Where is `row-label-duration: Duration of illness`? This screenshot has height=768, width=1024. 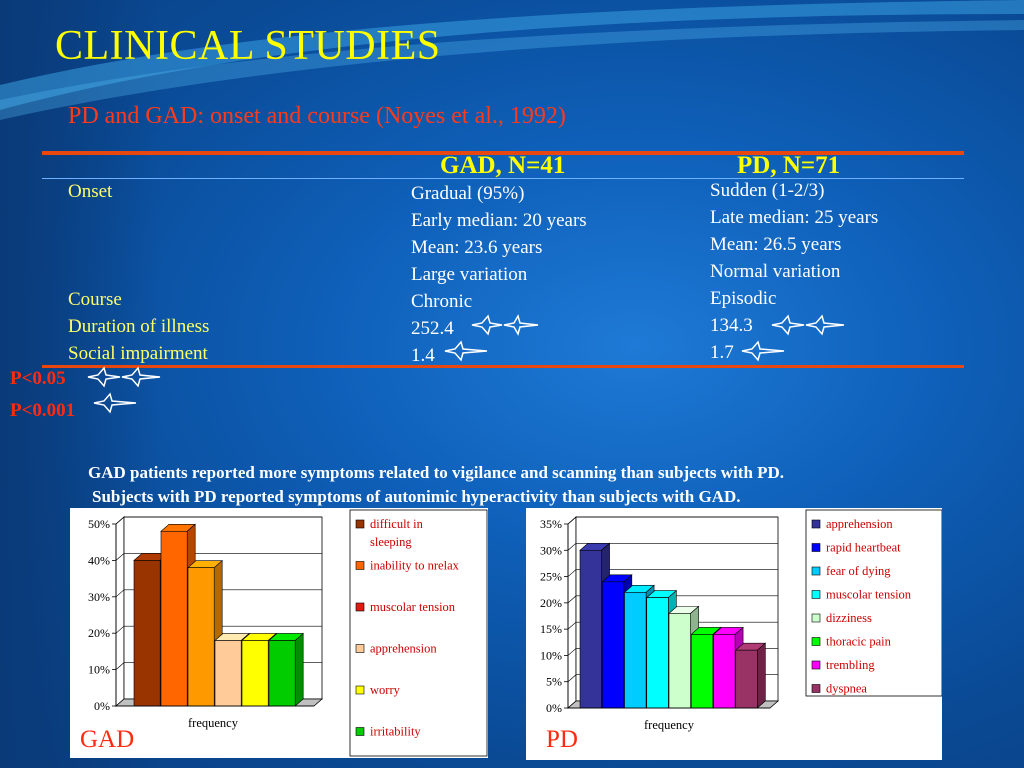 row-label-duration: Duration of illness is located at coordinates (139, 326).